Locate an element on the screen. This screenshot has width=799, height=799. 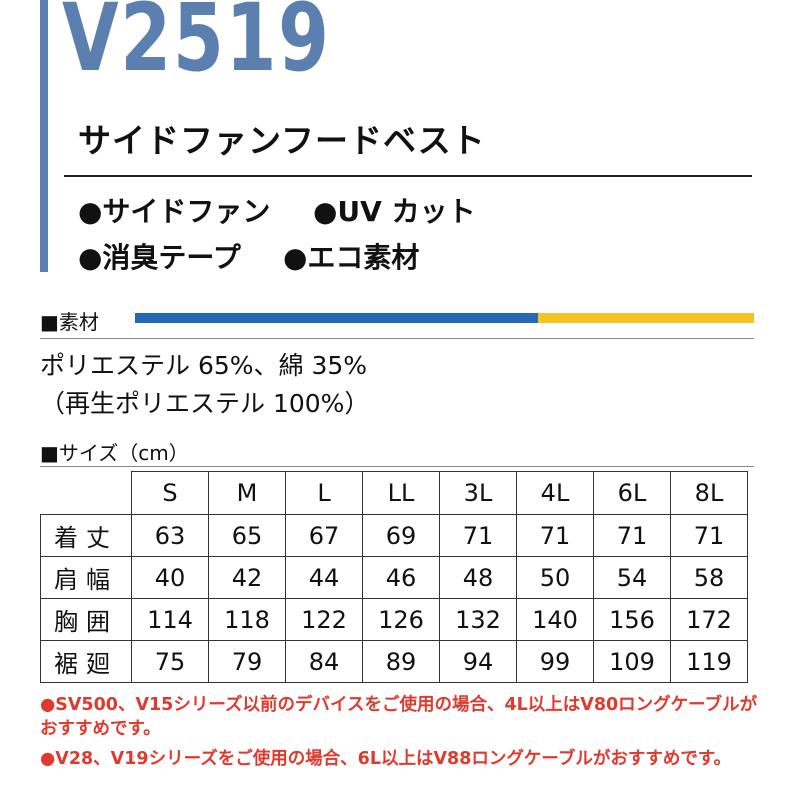
table-cell: 132 is located at coordinates (478, 619).